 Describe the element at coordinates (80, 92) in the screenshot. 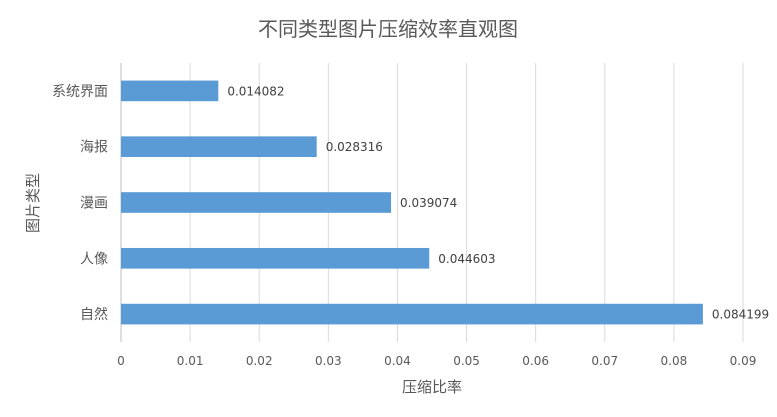

I see `category-label: 系统界面` at that location.